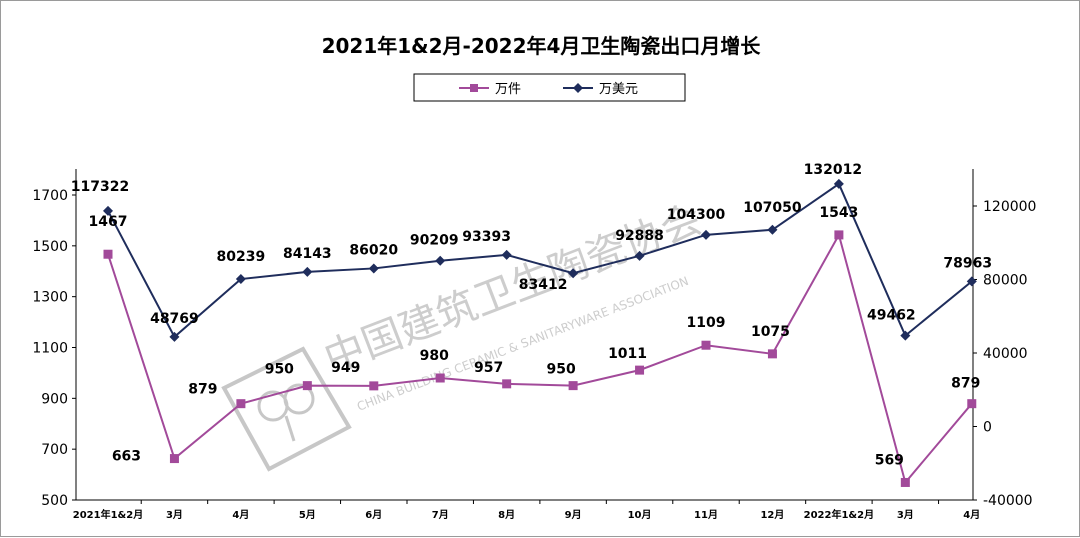  What do you see at coordinates (488, 368) in the screenshot?
I see `data-label-pieces: 957` at bounding box center [488, 368].